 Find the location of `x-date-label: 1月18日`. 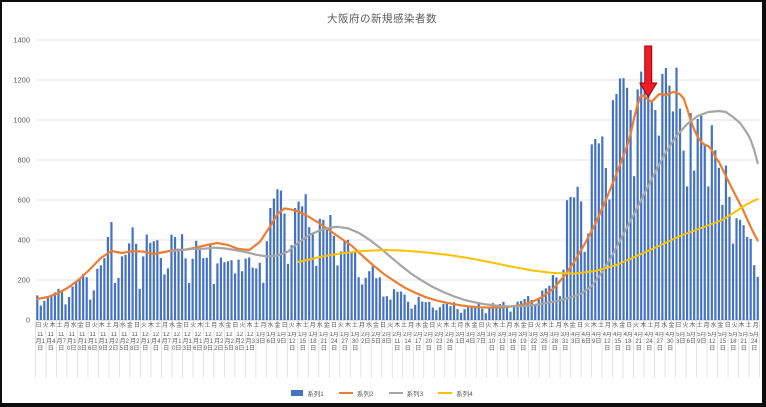

x-date-label: 1月18日 is located at coordinates (313, 342).